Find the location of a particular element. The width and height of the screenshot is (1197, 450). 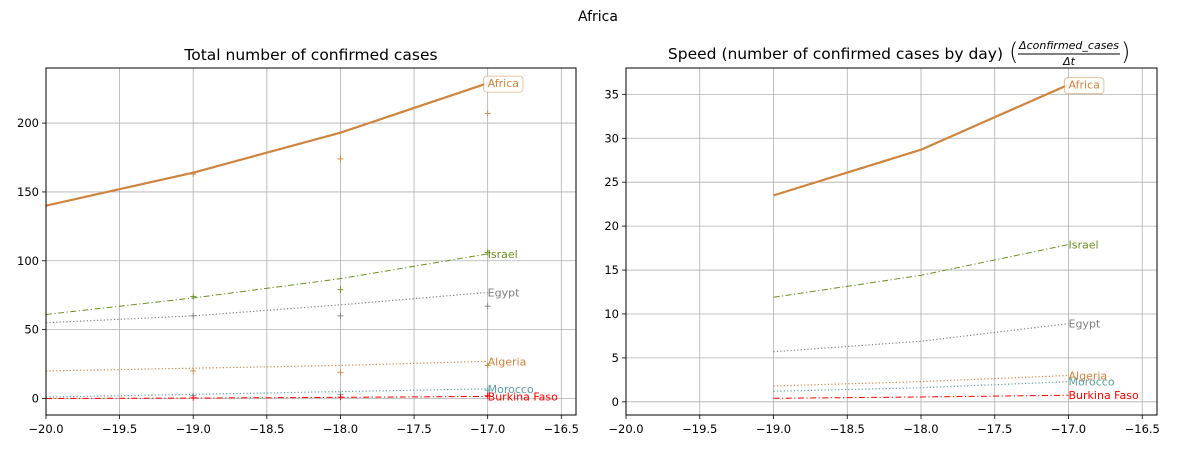

chart-right-series-label: Morocco is located at coordinates (1092, 382).